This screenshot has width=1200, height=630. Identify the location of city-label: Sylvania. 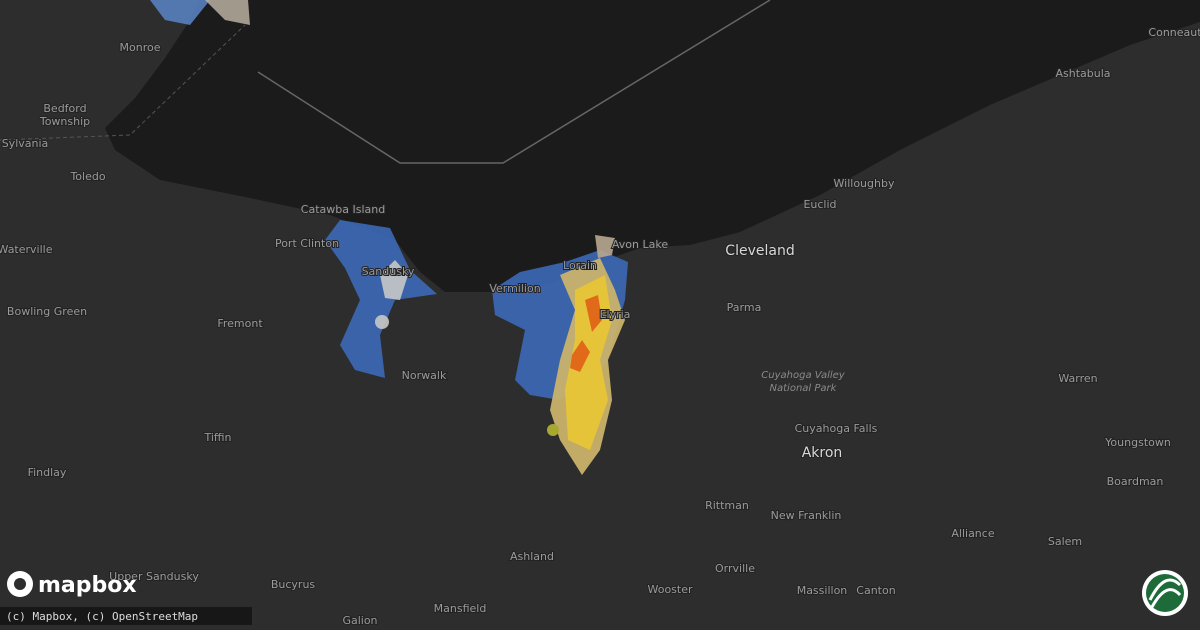
(25, 143).